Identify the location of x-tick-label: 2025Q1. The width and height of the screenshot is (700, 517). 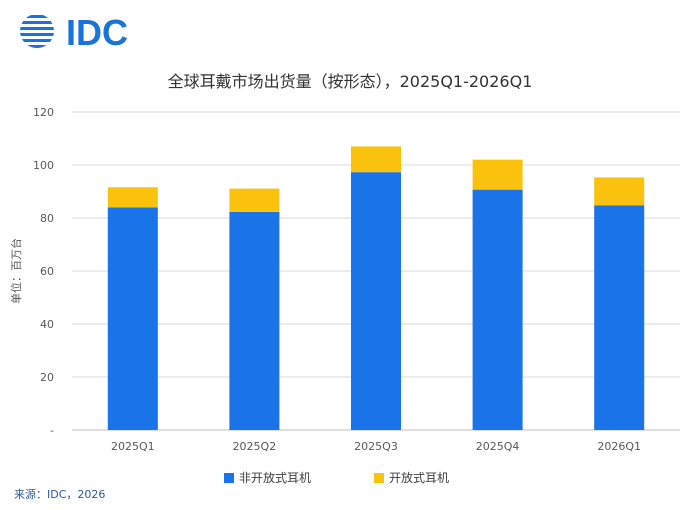
(133, 446).